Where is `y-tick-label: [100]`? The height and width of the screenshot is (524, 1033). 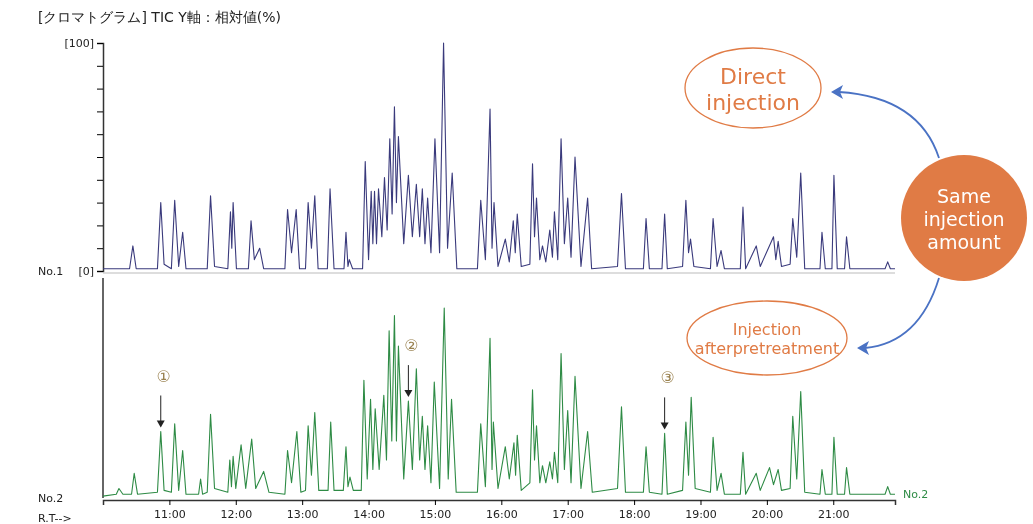
y-tick-label: [100] is located at coordinates (79, 44).